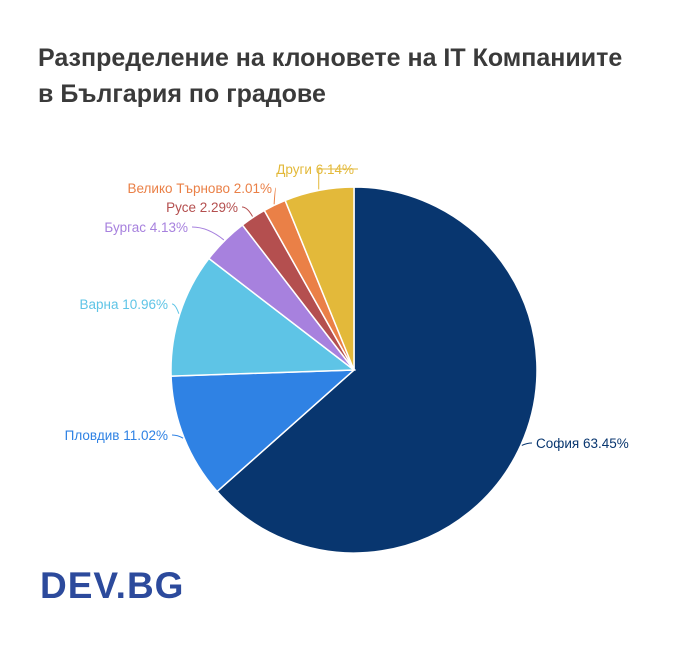 The image size is (700, 646). What do you see at coordinates (123, 304) in the screenshot?
I see `slice-label-3: Варна 10.96%` at bounding box center [123, 304].